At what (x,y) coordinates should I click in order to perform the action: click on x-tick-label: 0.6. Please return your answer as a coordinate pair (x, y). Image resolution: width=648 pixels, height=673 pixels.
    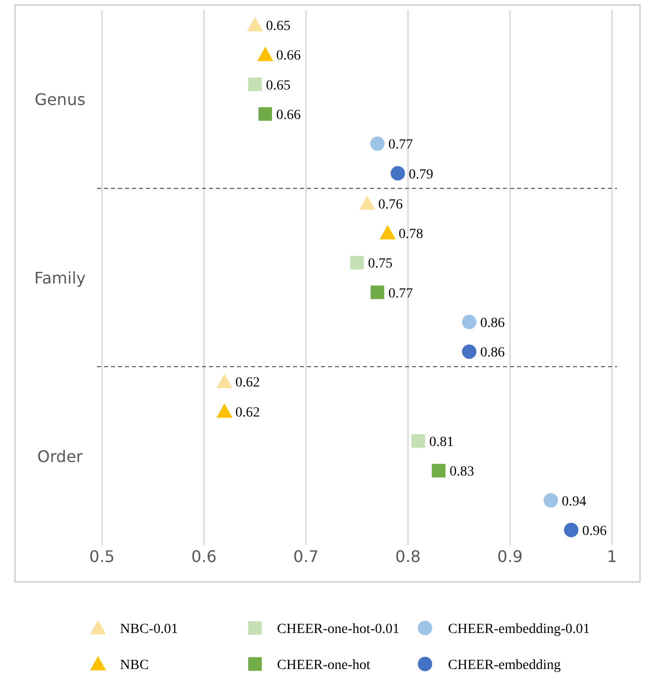
    Looking at the image, I should click on (204, 556).